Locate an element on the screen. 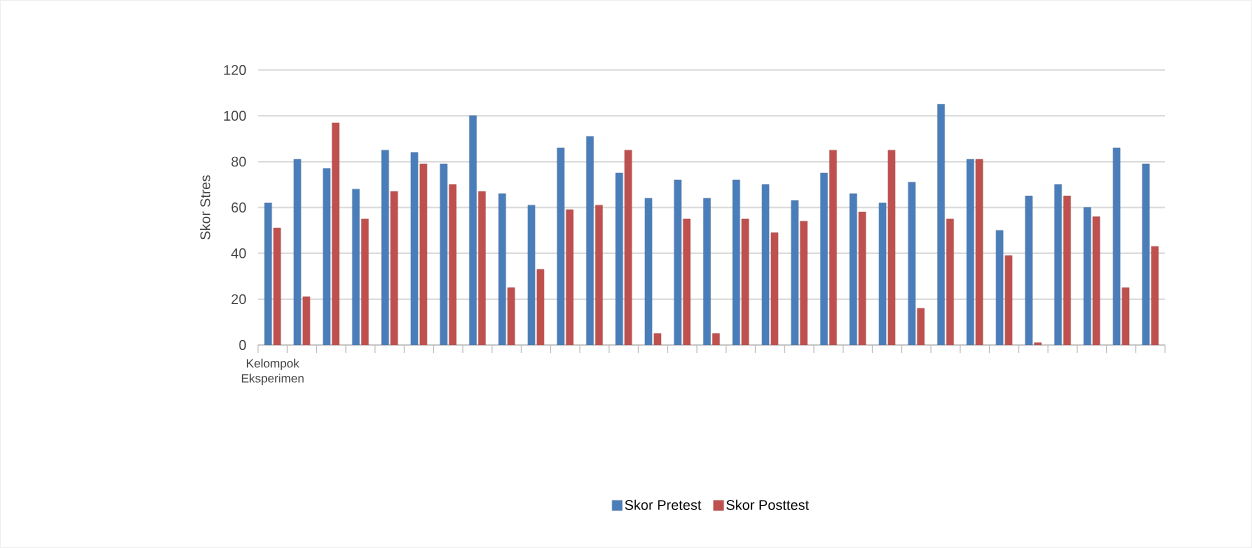  y-tick-label: 0 is located at coordinates (242, 345).